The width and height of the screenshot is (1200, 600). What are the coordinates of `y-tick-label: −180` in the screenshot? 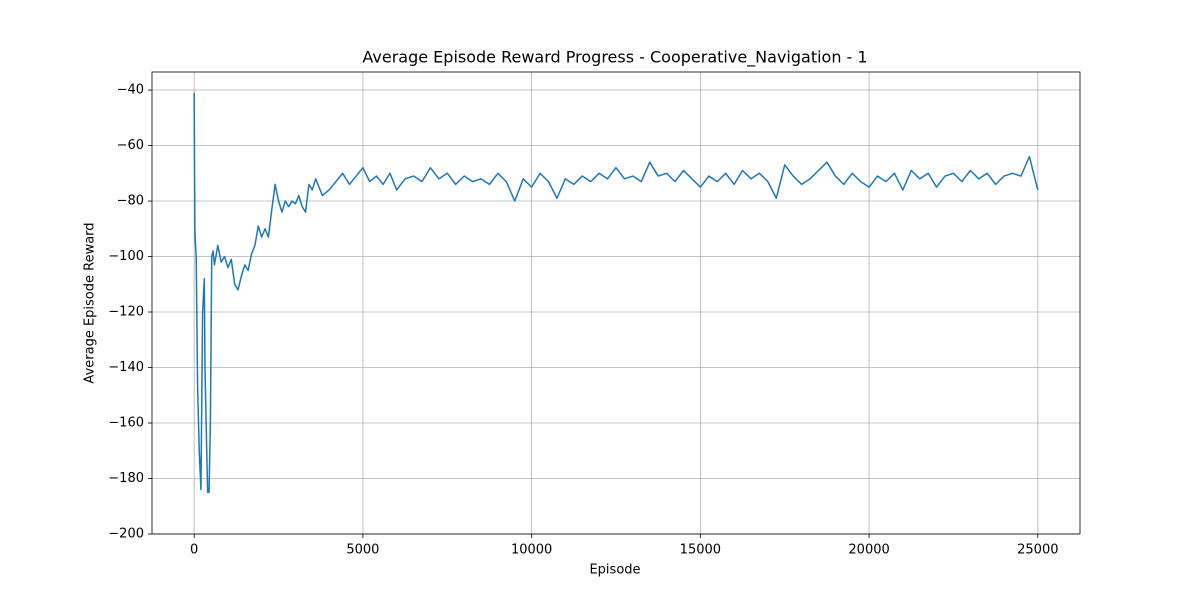 It's located at (126, 478).